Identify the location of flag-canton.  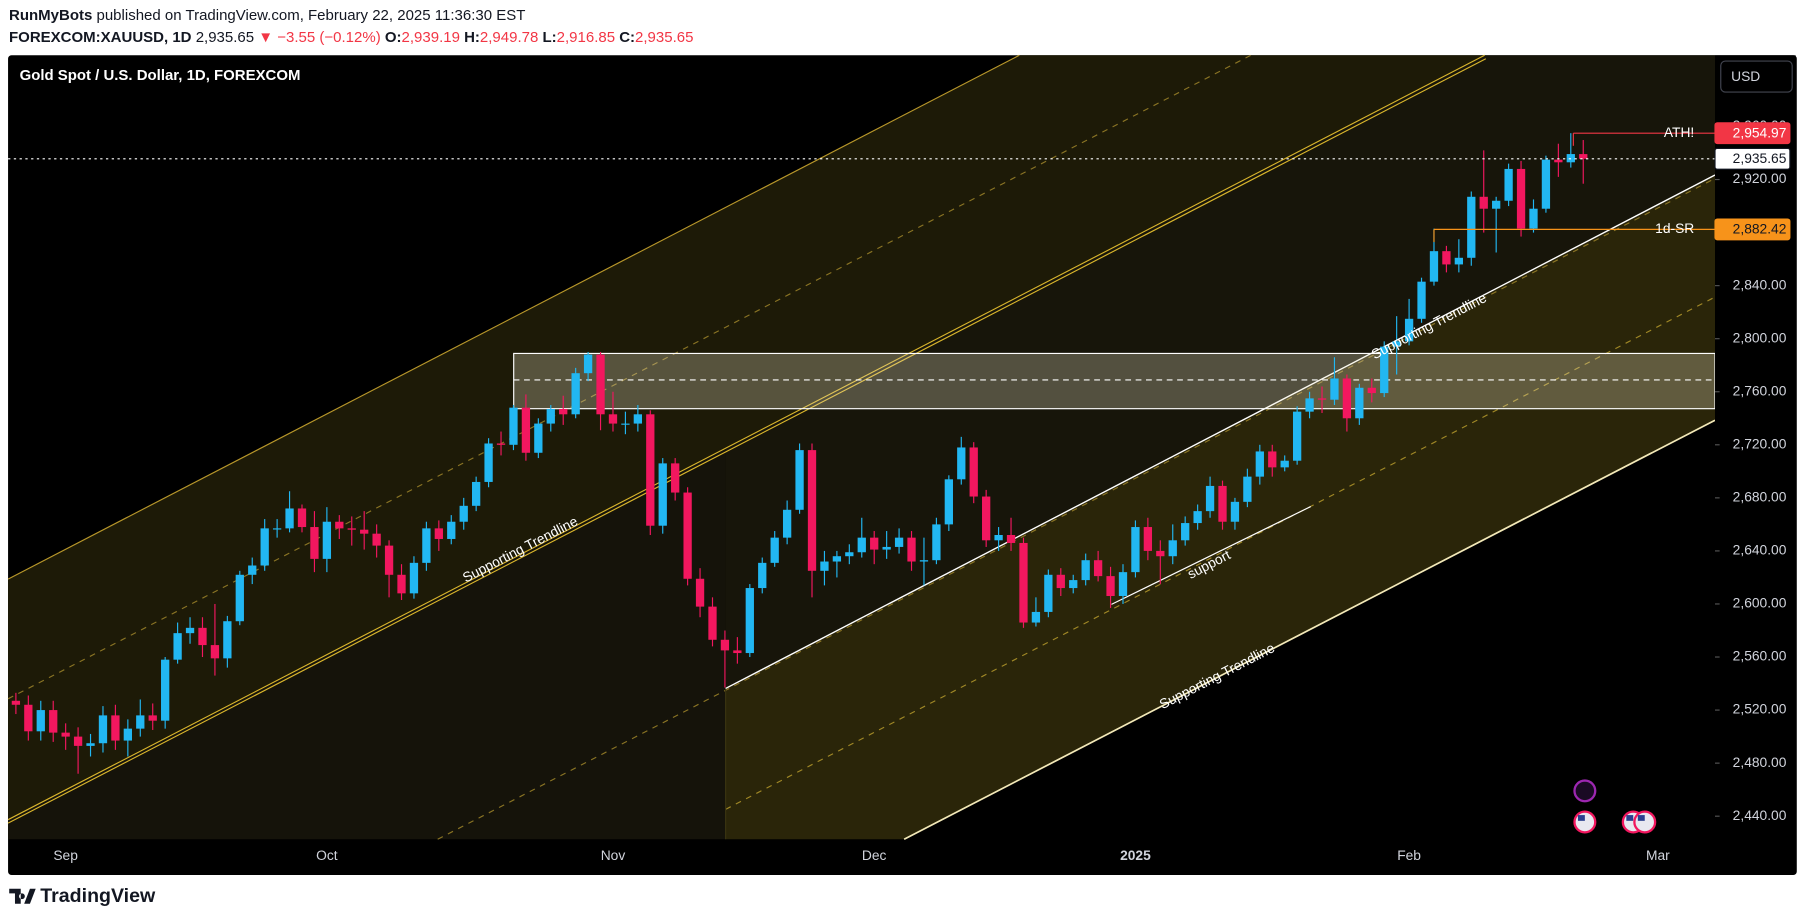
(1630, 818).